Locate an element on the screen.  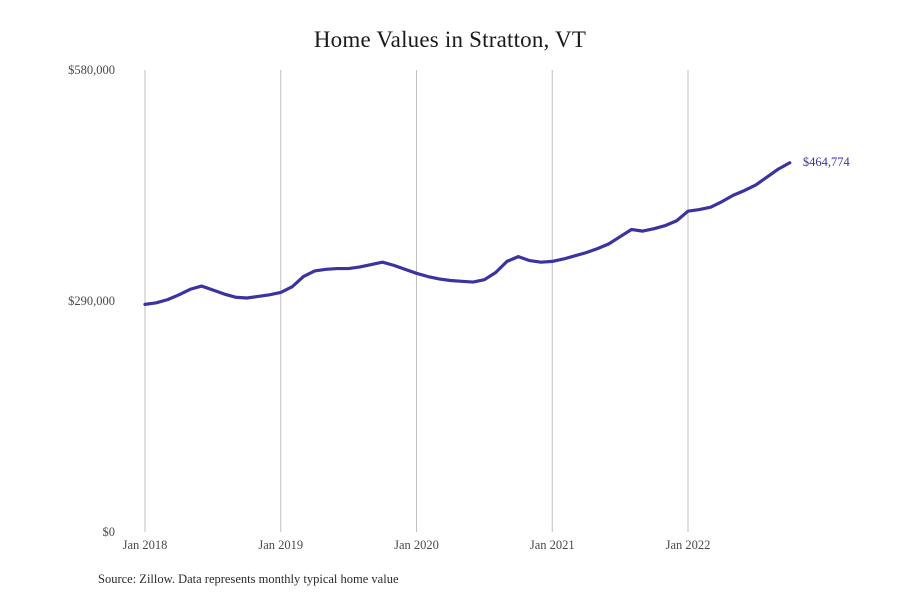
x-axis-tick-label-jan-2019: Jan 2019 is located at coordinates (281, 545).